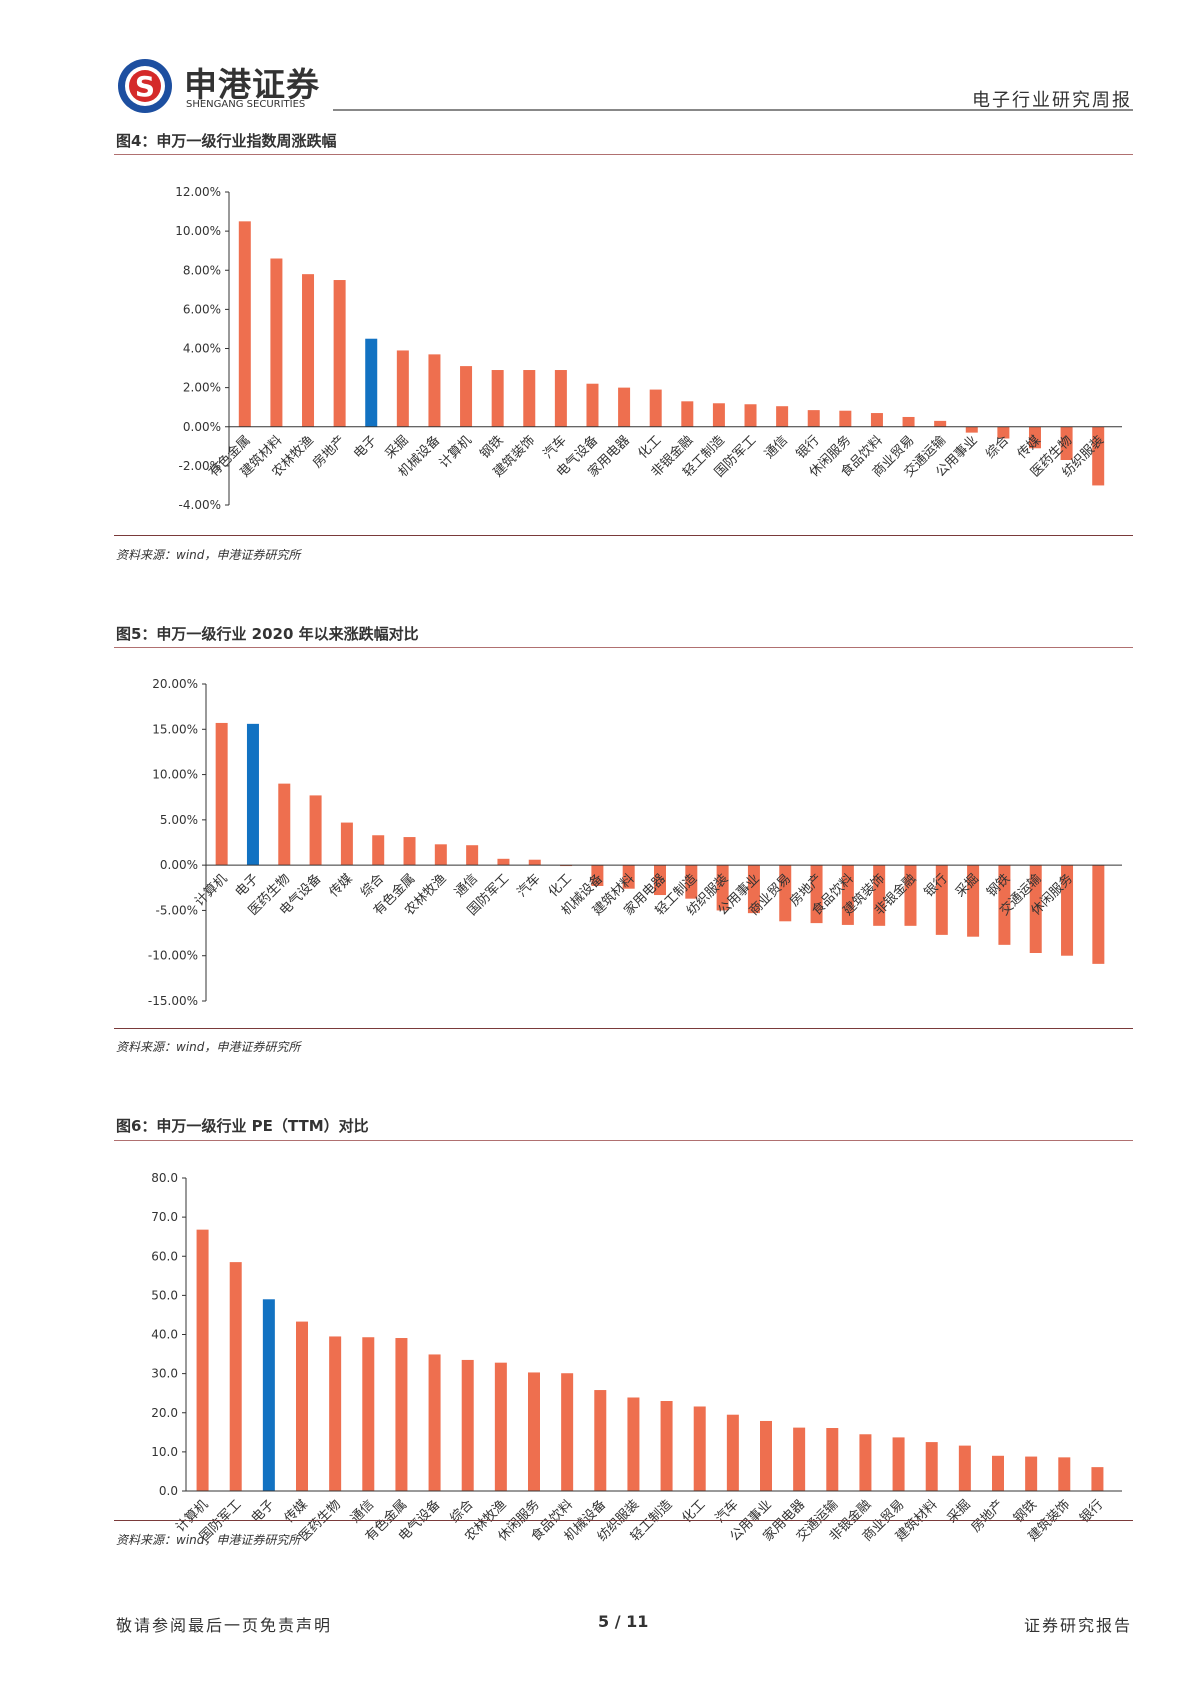  Describe the element at coordinates (175, 684) in the screenshot. I see `y-tick-label: 20.00%` at that location.